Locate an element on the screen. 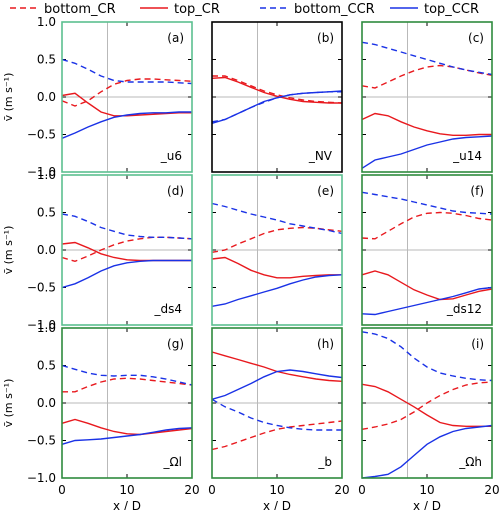 Image resolution: width=500 pixels, height=510 pixels. legend-label: top_CR is located at coordinates (197, 9).